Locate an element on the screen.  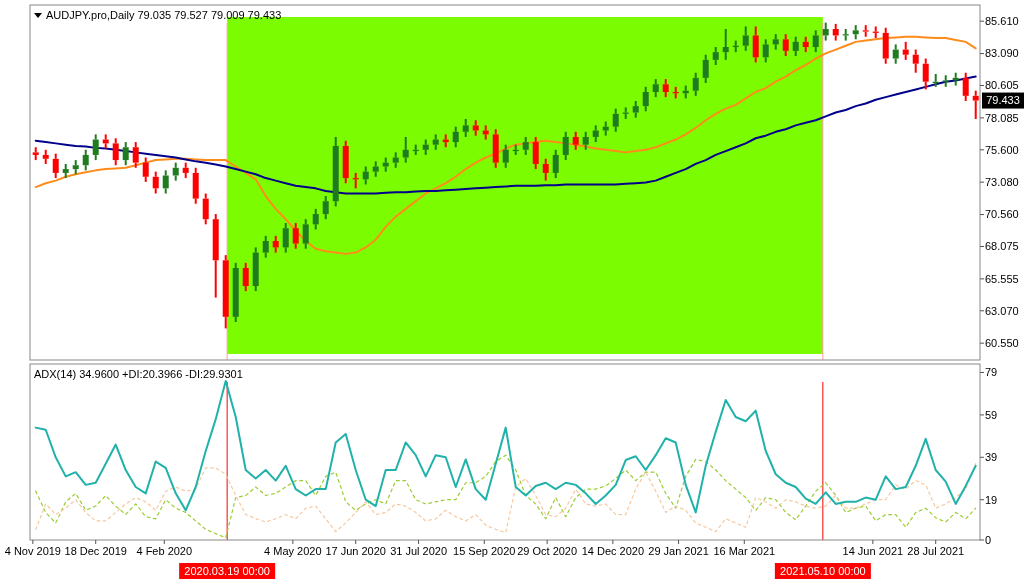
y-tick-label: 63.070 is located at coordinates (1002, 310).